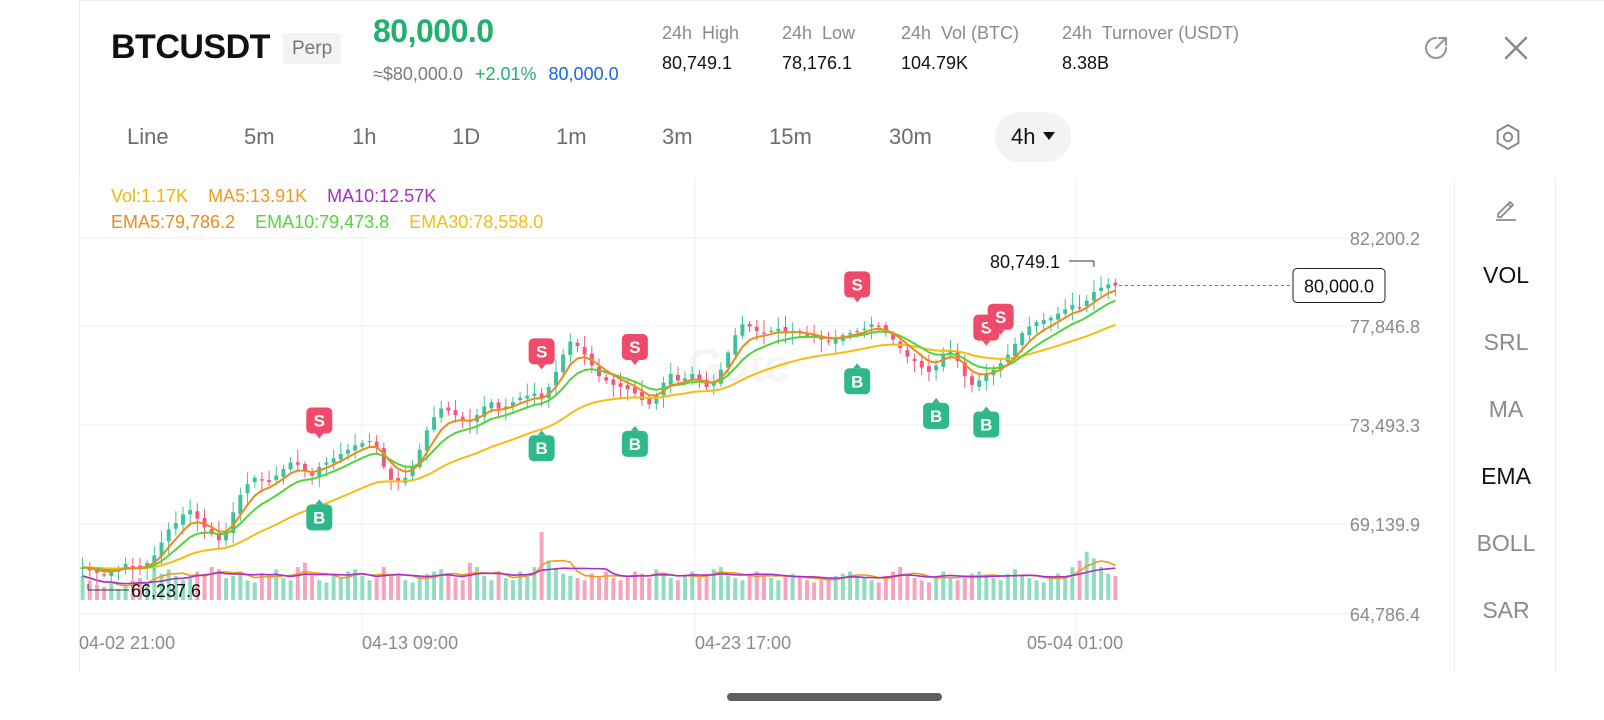 The width and height of the screenshot is (1604, 720). What do you see at coordinates (834, 697) in the screenshot?
I see `home-indicator` at bounding box center [834, 697].